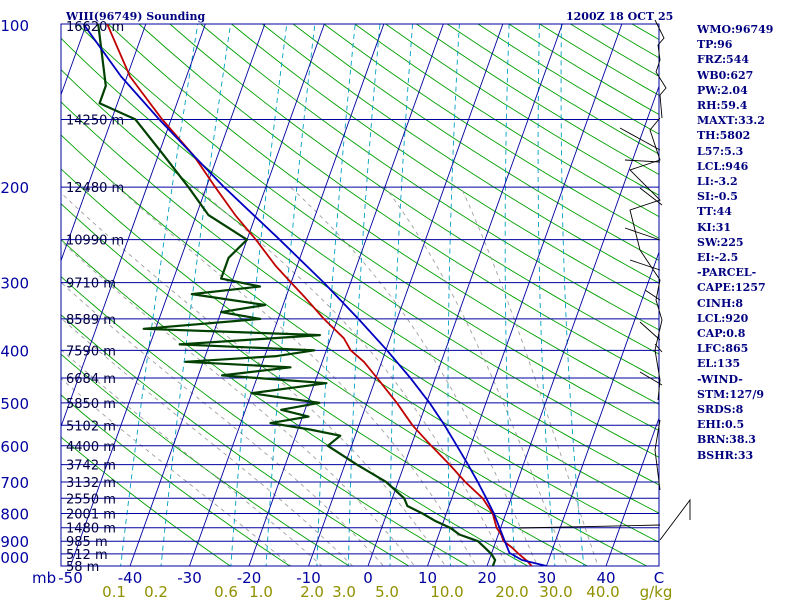  What do you see at coordinates (91, 379) in the screenshot?
I see `height-label: 6684 m` at bounding box center [91, 379].